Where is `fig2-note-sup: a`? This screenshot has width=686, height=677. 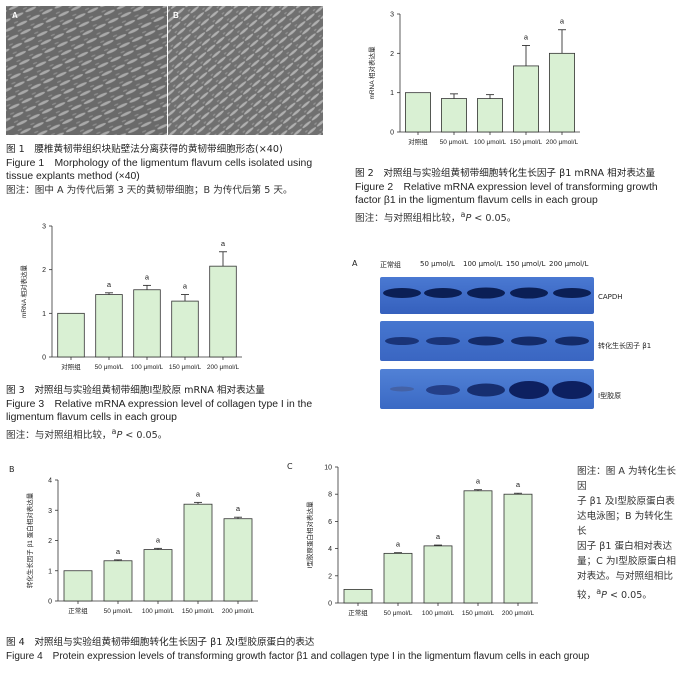
fig2-note-sup: a is located at coordinates (463, 214).